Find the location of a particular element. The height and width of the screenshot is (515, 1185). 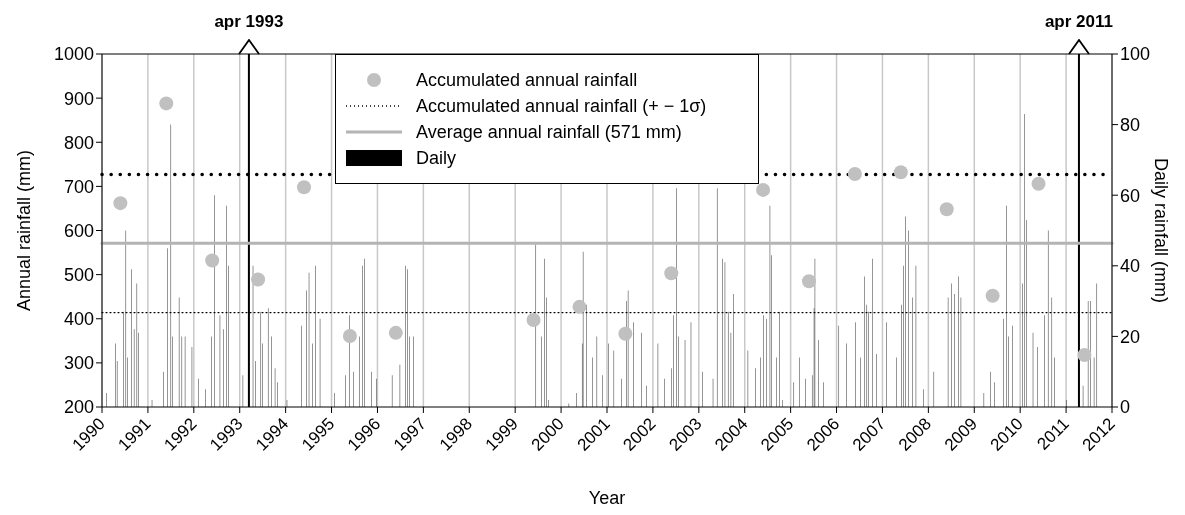

y2-axis-title: Daily rainfall (mm) is located at coordinates (1160, 230).